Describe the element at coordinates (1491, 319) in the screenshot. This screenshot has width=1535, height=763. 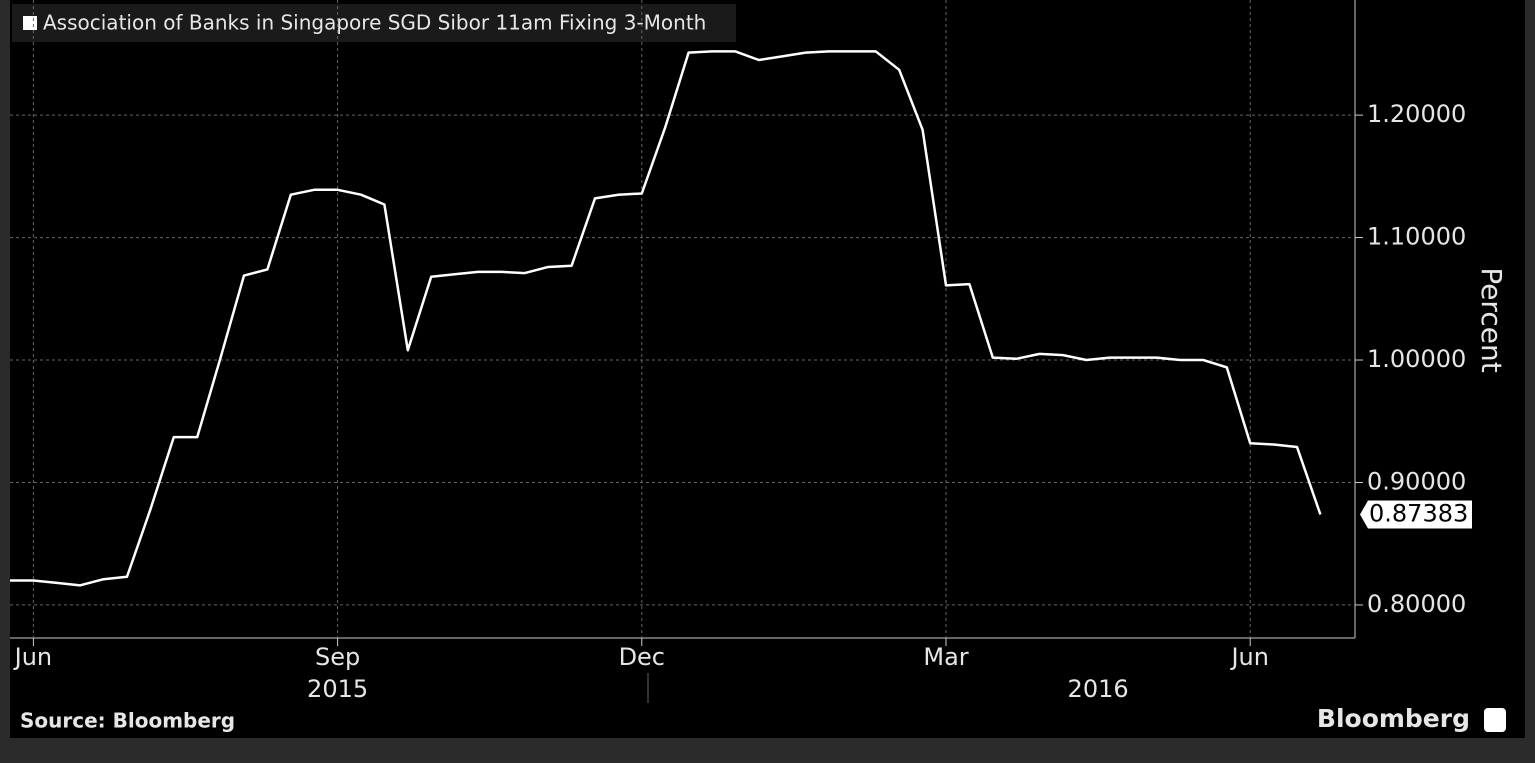
I see `y-axis-label: Percent` at that location.